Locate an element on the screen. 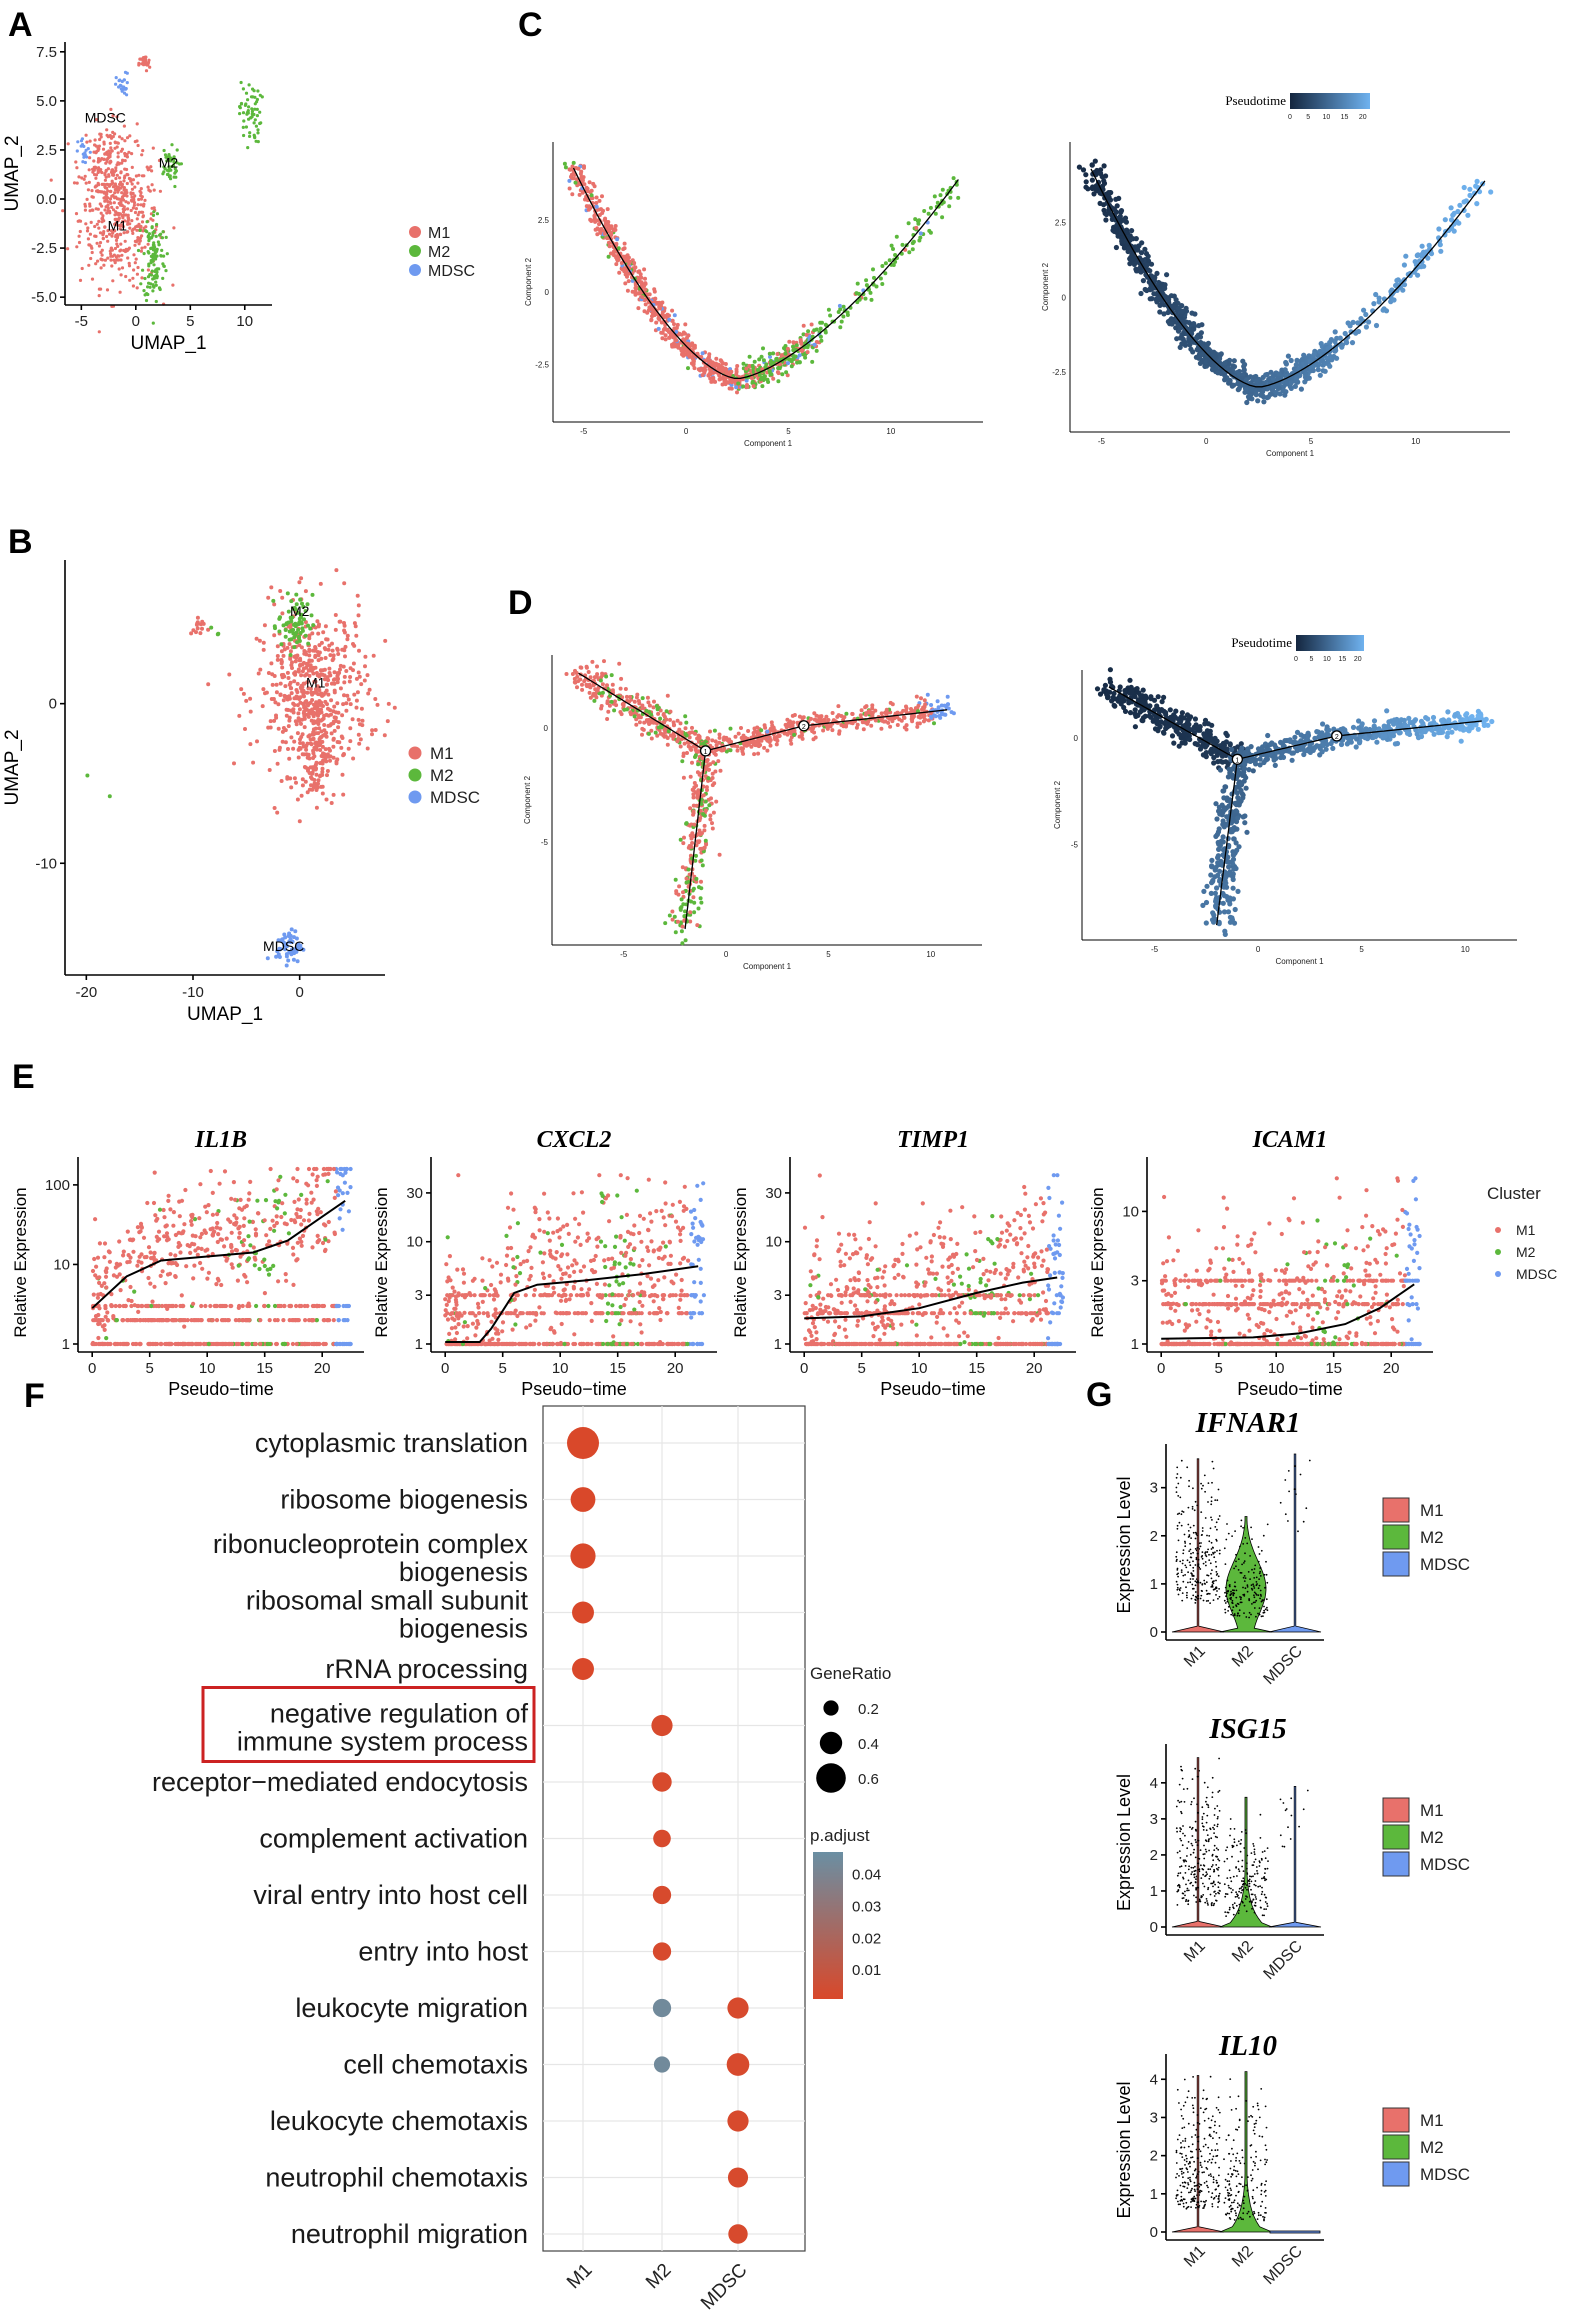  legend-label: MDSC is located at coordinates (451, 271).